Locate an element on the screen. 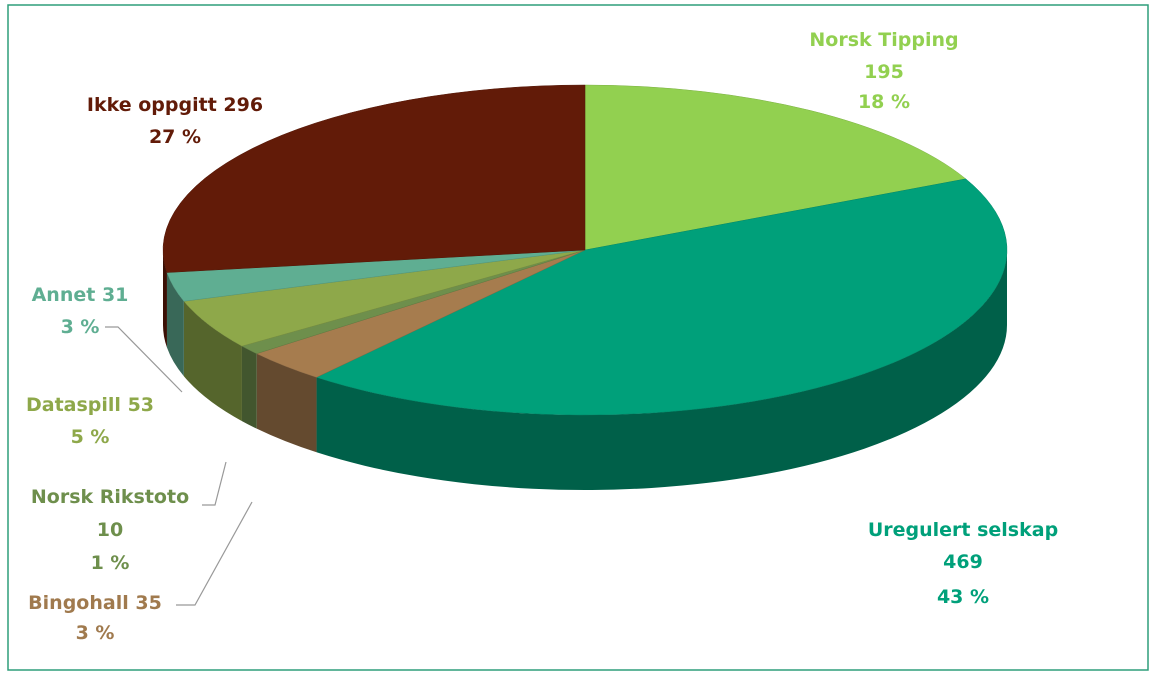  value-label: 10 is located at coordinates (110, 530).